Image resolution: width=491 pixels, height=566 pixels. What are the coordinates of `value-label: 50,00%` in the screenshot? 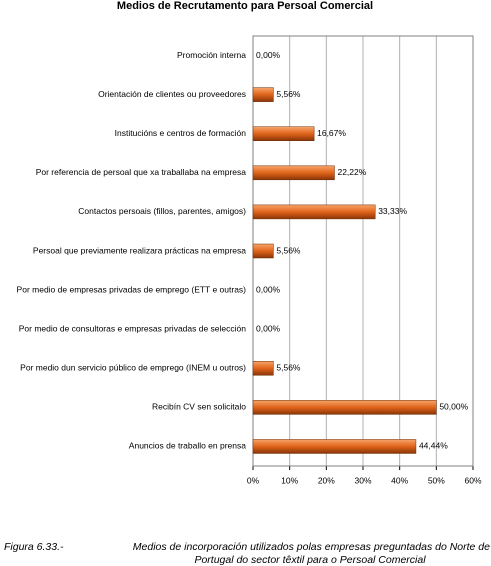 It's located at (453, 407).